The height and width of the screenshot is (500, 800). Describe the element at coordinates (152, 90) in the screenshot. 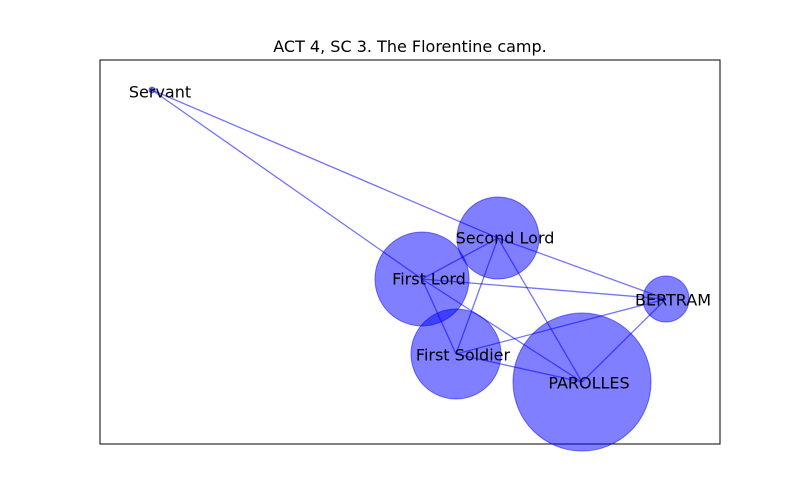

I see `node-servant` at that location.